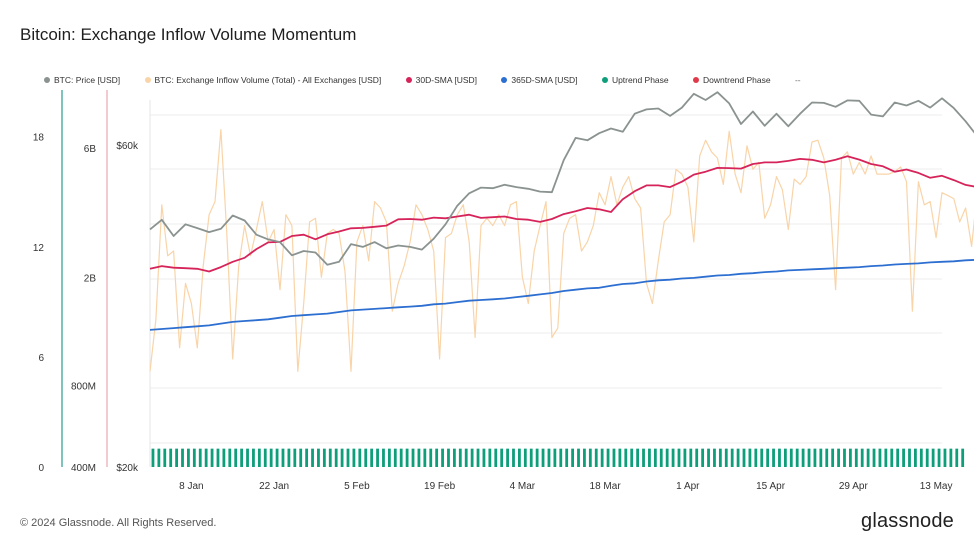 The height and width of the screenshot is (548, 974). I want to click on legend-sma30-label: 30D-SMA [USD], so click(446, 80).